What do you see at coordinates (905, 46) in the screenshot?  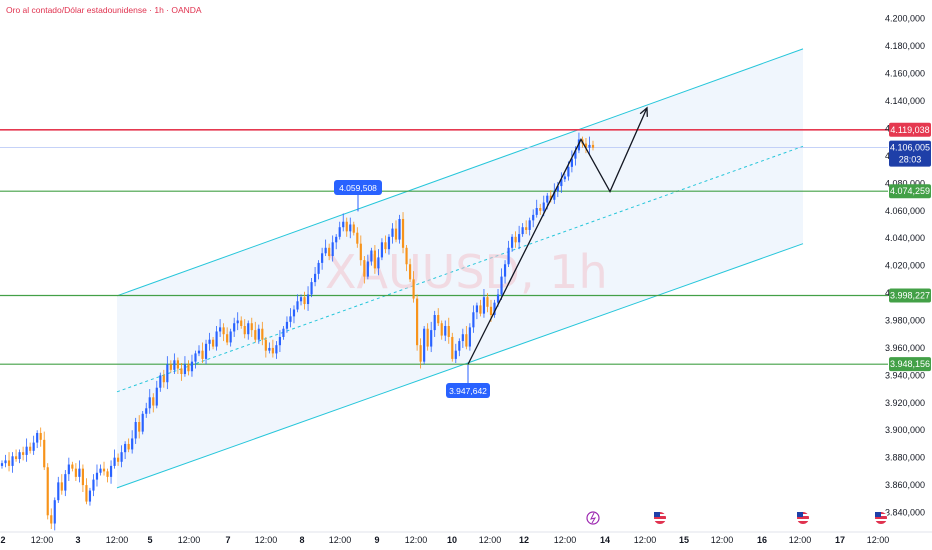 I see `price-tick-label: 4.180,000` at bounding box center [905, 46].